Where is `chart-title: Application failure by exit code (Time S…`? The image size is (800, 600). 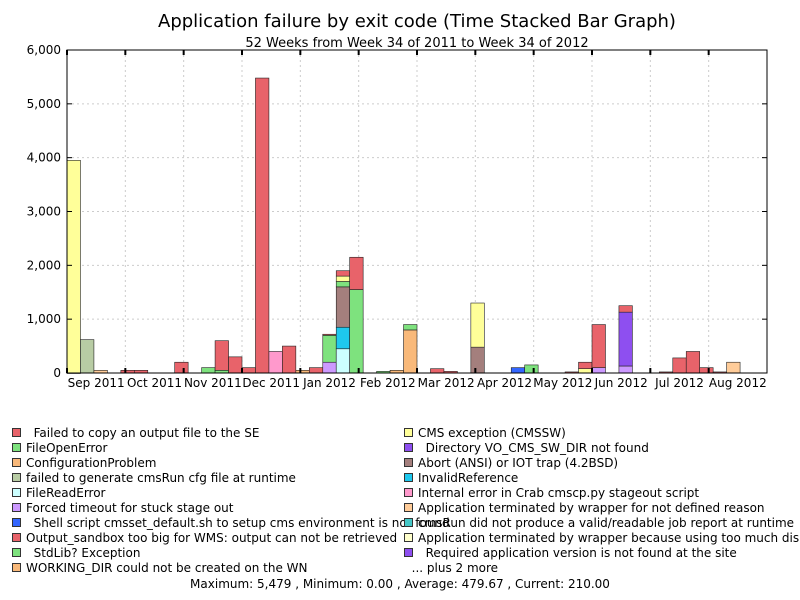 chart-title: Application failure by exit code (Time S… is located at coordinates (417, 21).